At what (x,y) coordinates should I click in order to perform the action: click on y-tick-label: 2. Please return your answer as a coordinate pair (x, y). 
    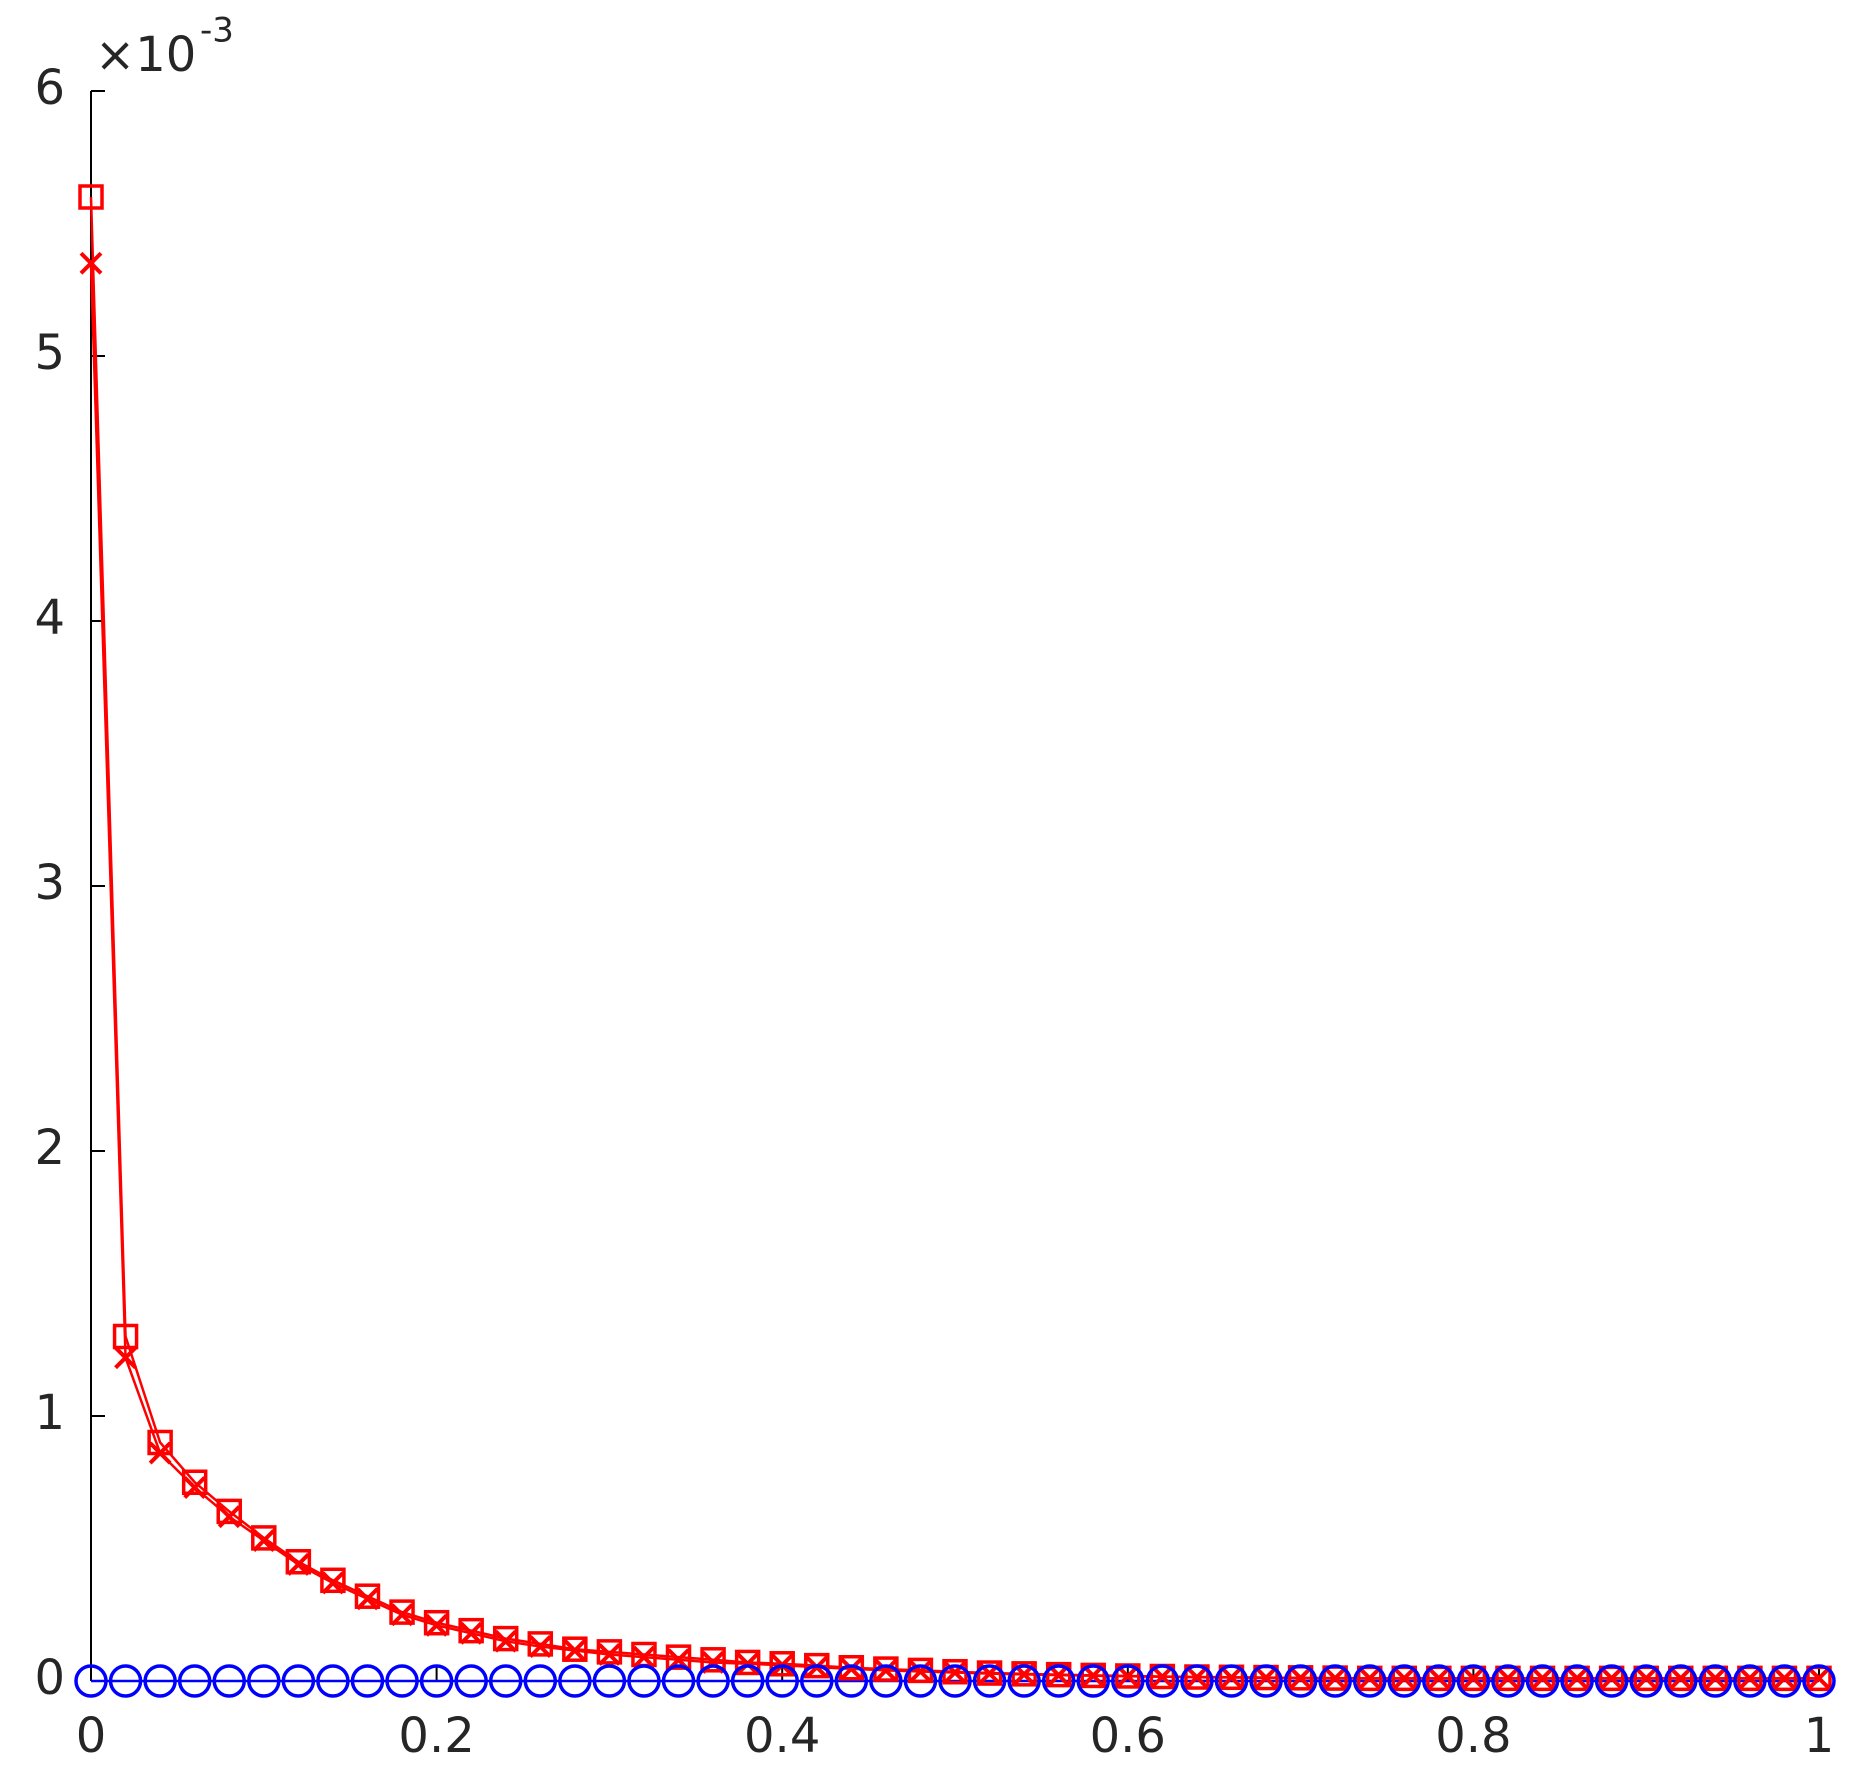
    Looking at the image, I should click on (49, 1148).